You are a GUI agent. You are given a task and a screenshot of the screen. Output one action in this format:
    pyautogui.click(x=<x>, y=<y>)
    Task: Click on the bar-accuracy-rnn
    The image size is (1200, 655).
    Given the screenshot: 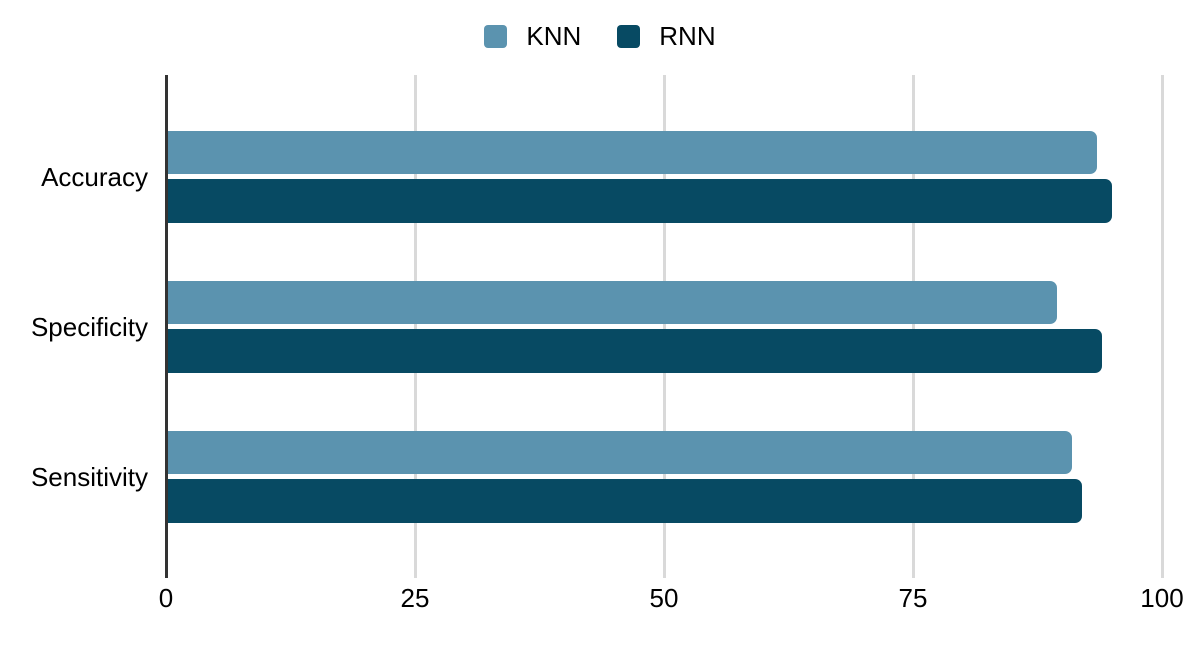 What is the action you would take?
    pyautogui.click(x=639, y=201)
    